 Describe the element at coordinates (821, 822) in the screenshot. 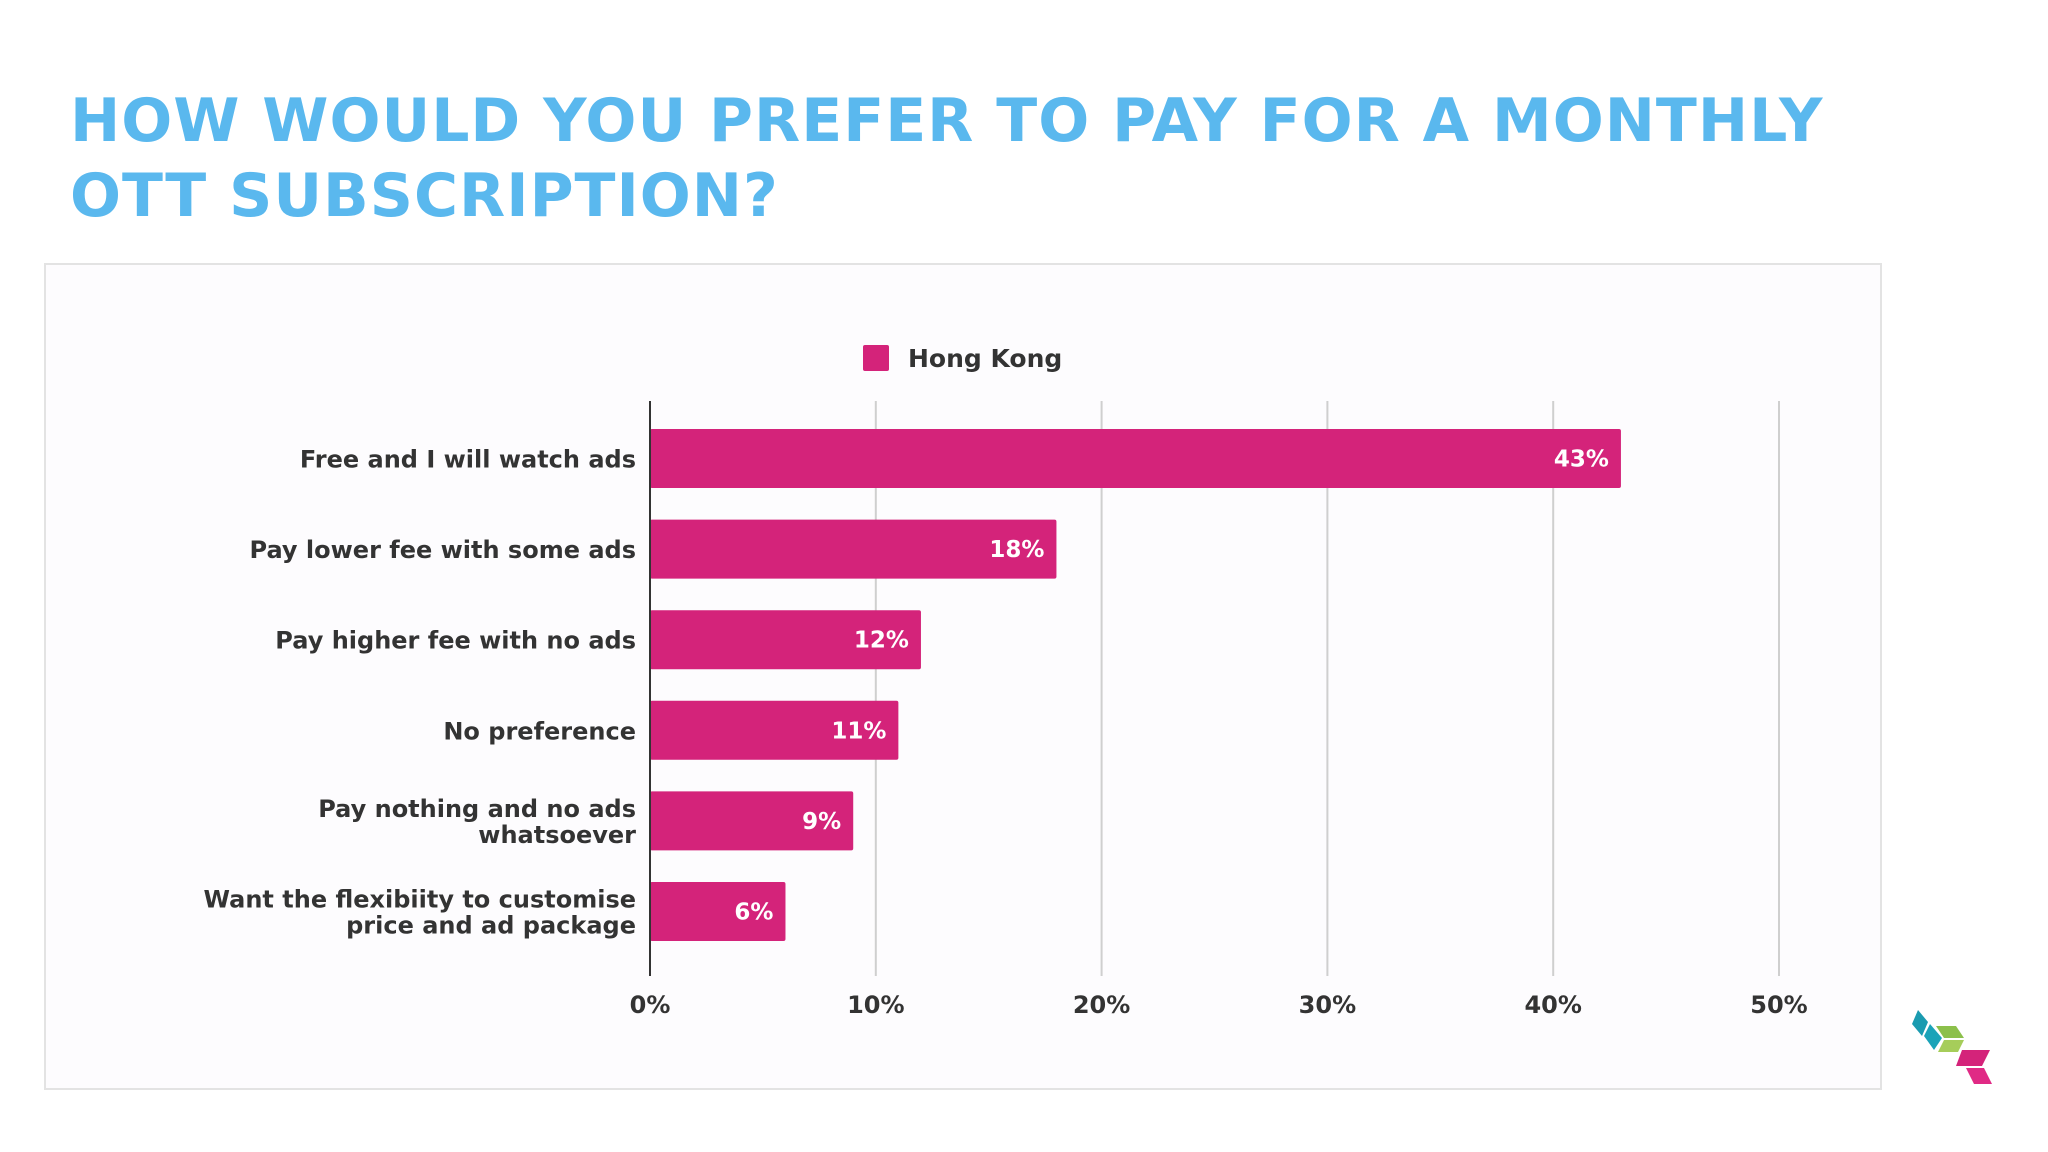

I see `data-label: 9%` at that location.